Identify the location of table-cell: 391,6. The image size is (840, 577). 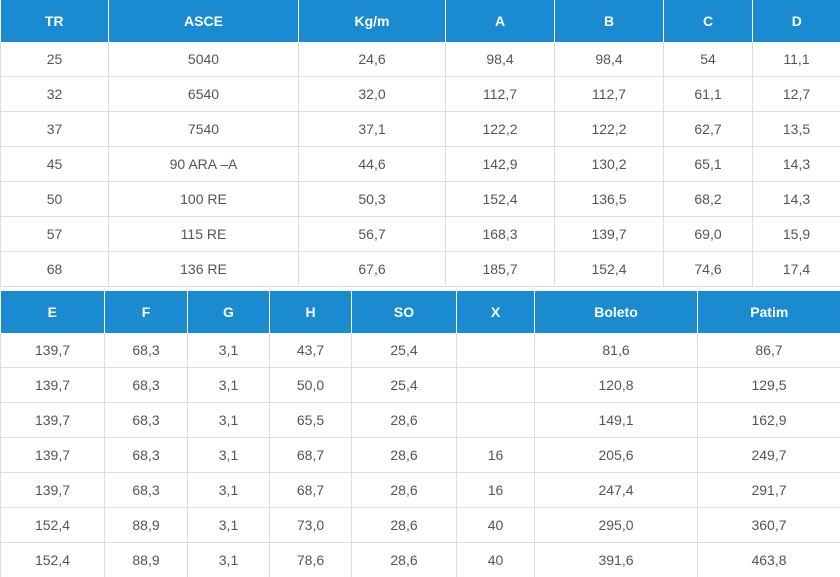
(616, 559).